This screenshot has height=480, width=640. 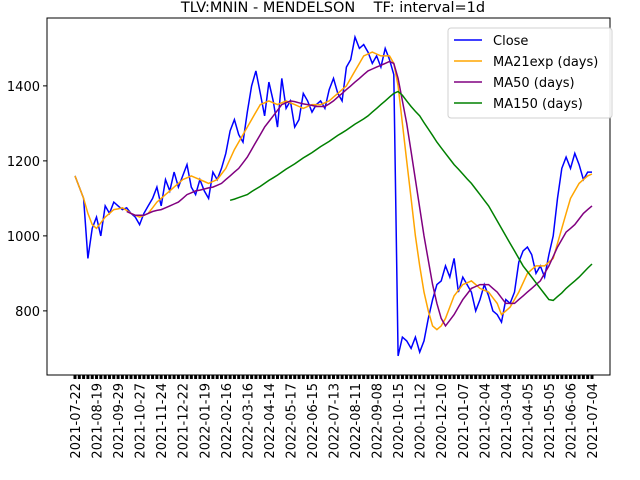 What do you see at coordinates (23, 237) in the screenshot?
I see `y-tick-label: 1000` at bounding box center [23, 237].